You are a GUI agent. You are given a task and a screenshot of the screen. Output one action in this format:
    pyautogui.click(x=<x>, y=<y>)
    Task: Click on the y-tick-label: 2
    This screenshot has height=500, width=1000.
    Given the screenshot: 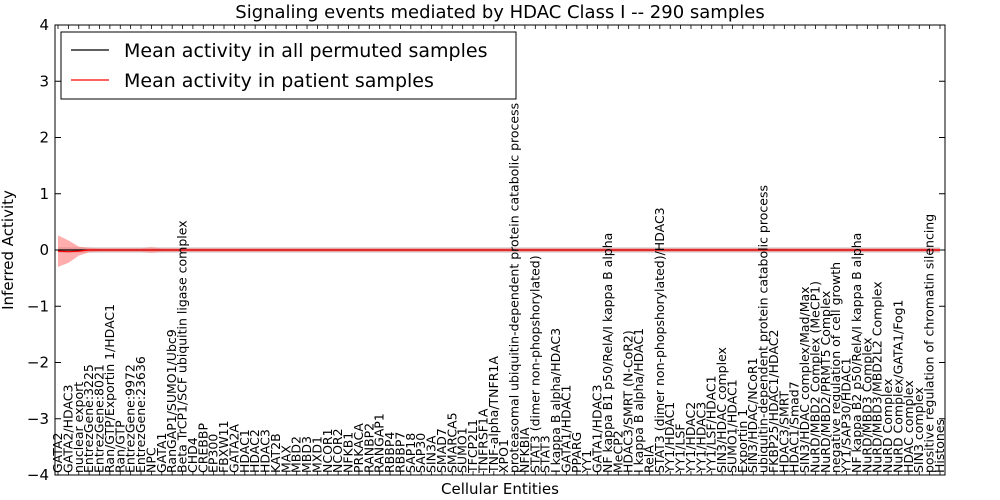 What is the action you would take?
    pyautogui.click(x=44, y=138)
    